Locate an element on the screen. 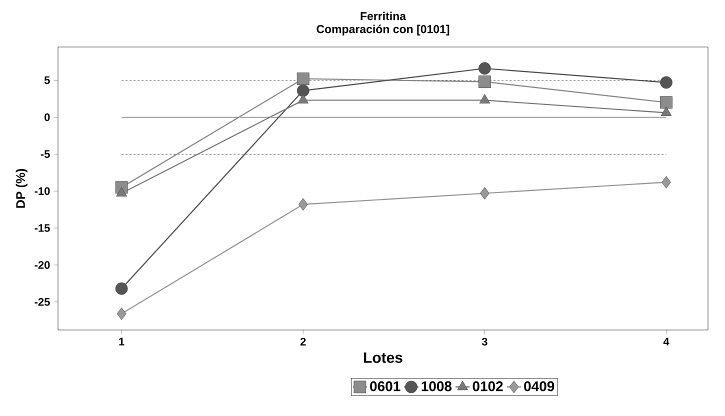  legend-label: 1008 is located at coordinates (437, 386).